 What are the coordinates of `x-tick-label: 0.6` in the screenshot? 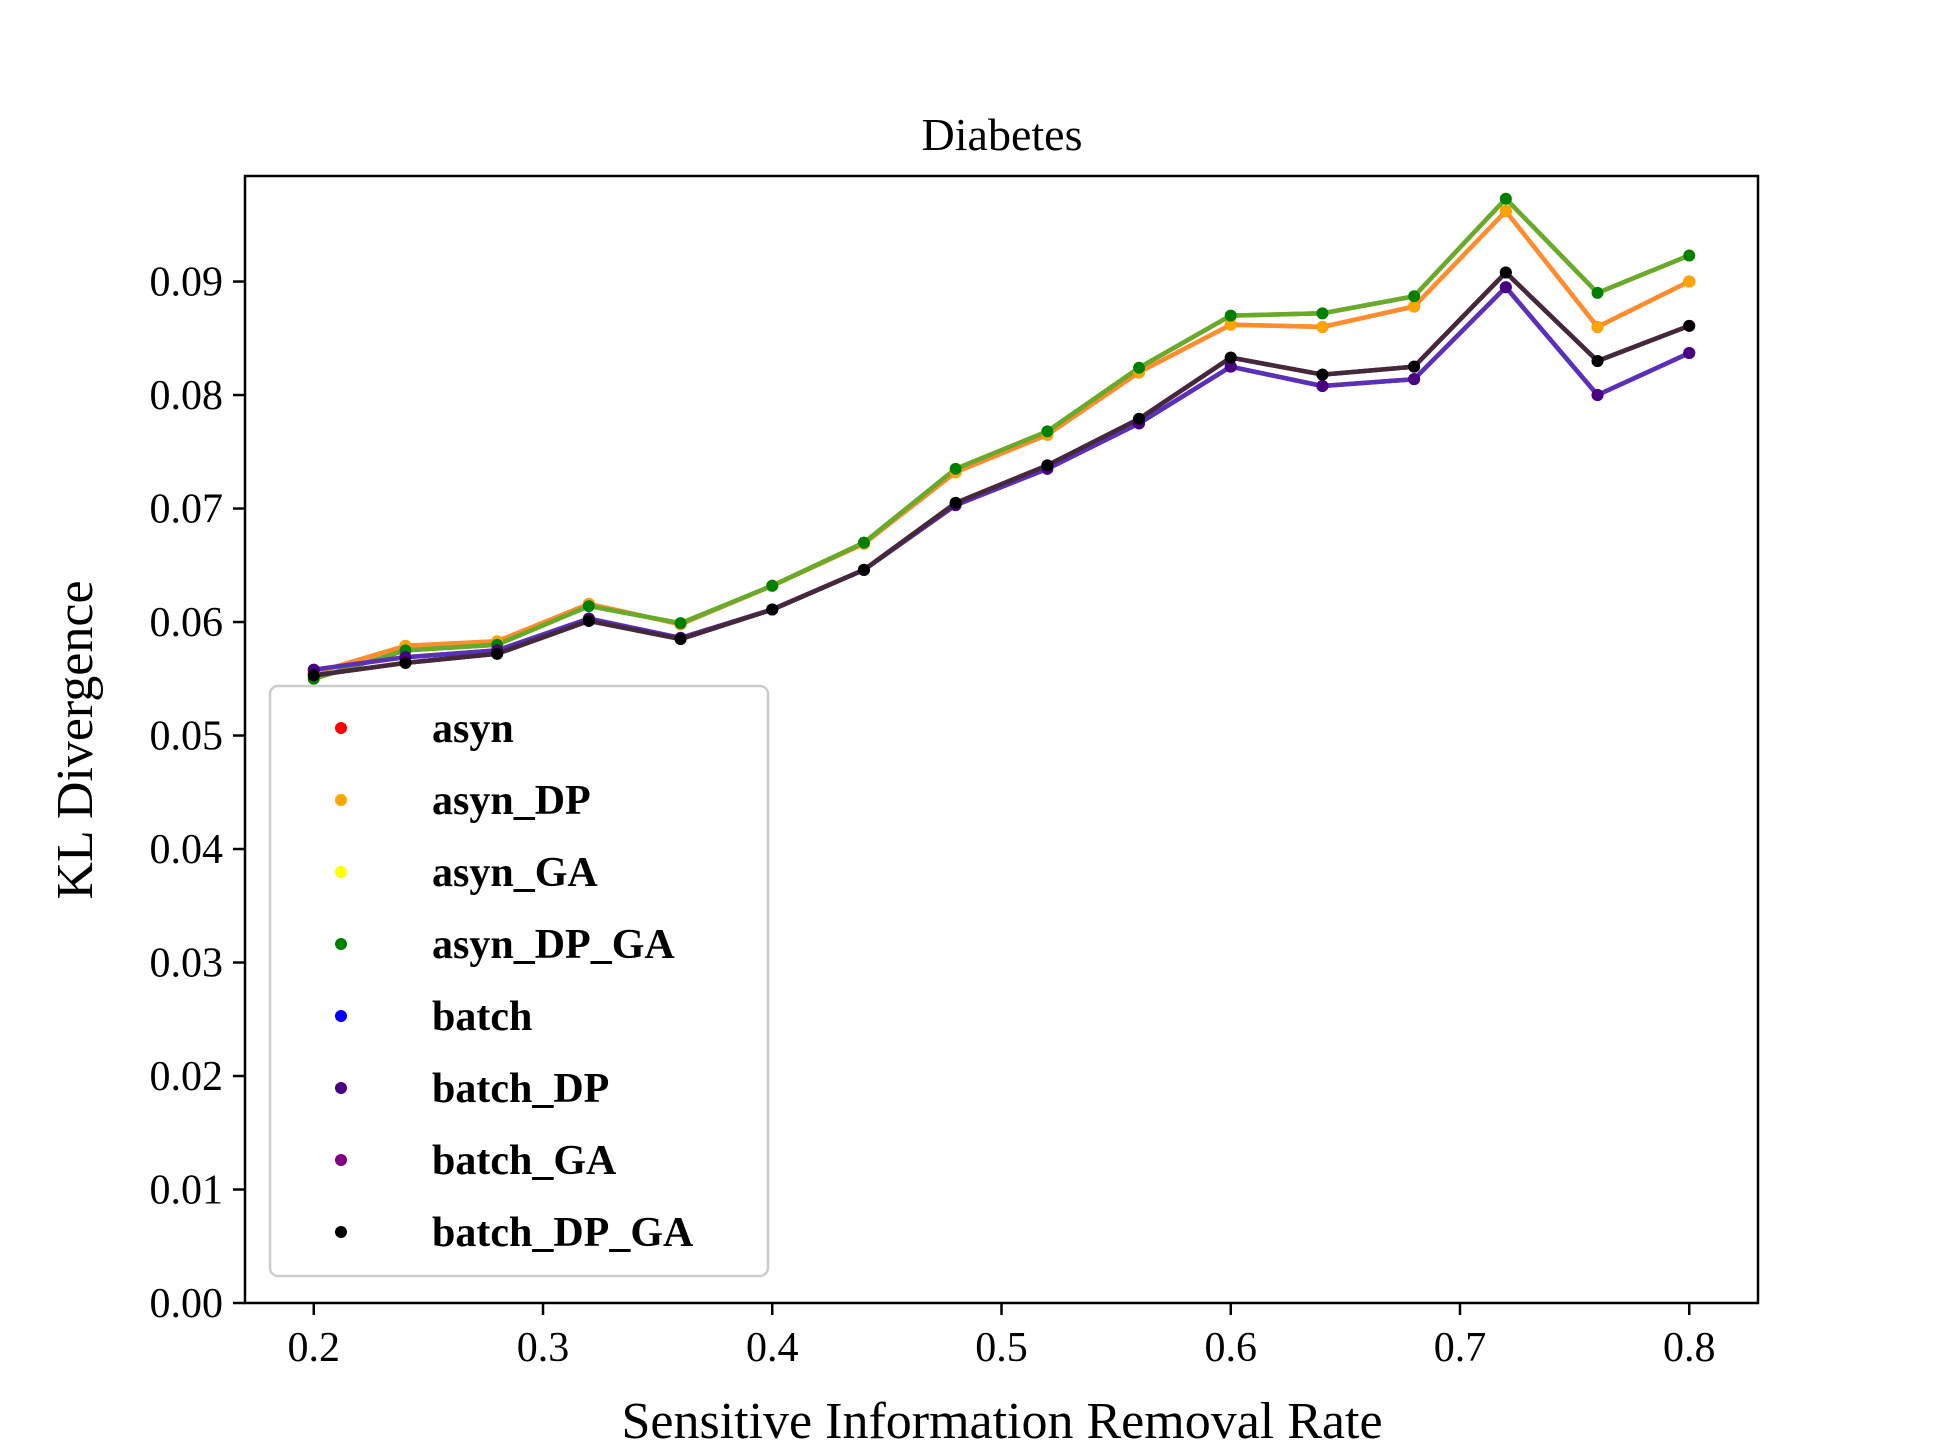 It's located at (1230, 1348).